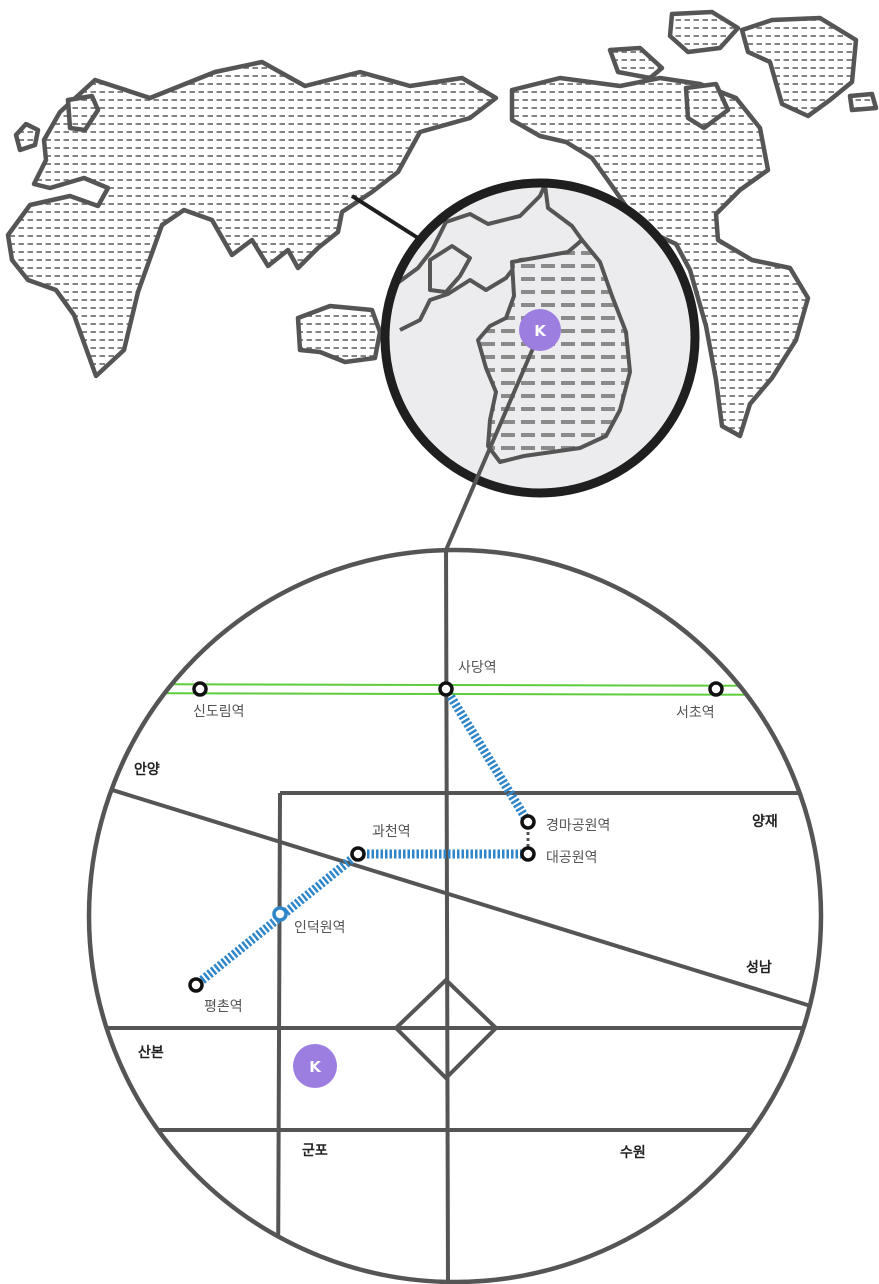 This screenshot has width=879, height=1284. I want to click on station-label-gyeongma: 경마공원역, so click(578, 826).